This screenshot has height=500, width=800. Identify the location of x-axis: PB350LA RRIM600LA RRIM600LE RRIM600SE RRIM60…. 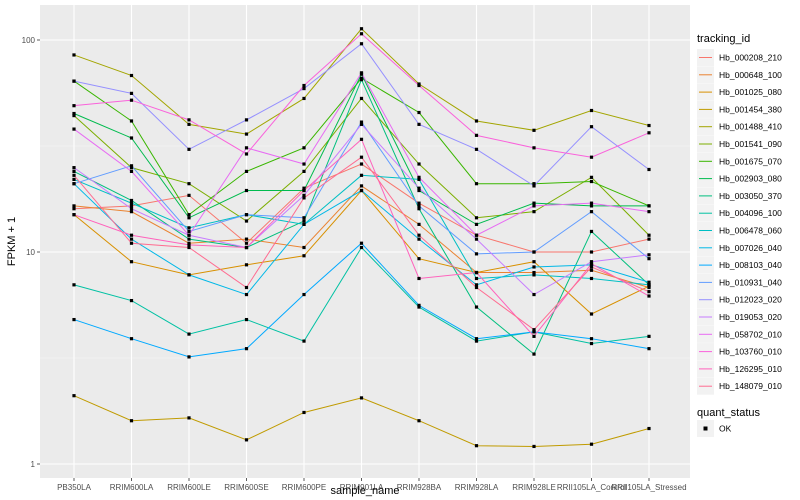
(372, 485).